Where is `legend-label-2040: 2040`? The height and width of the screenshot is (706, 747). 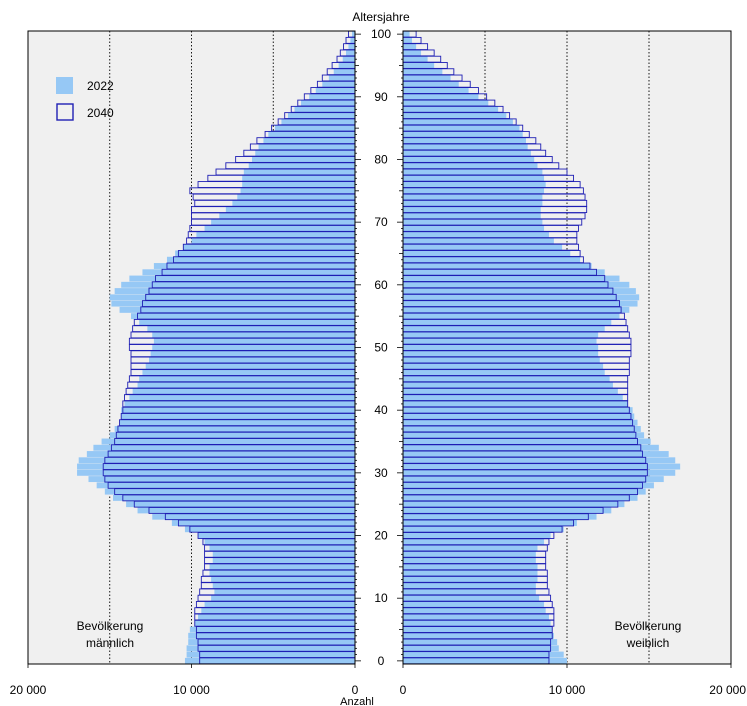
legend-label-2040: 2040 is located at coordinates (100, 113).